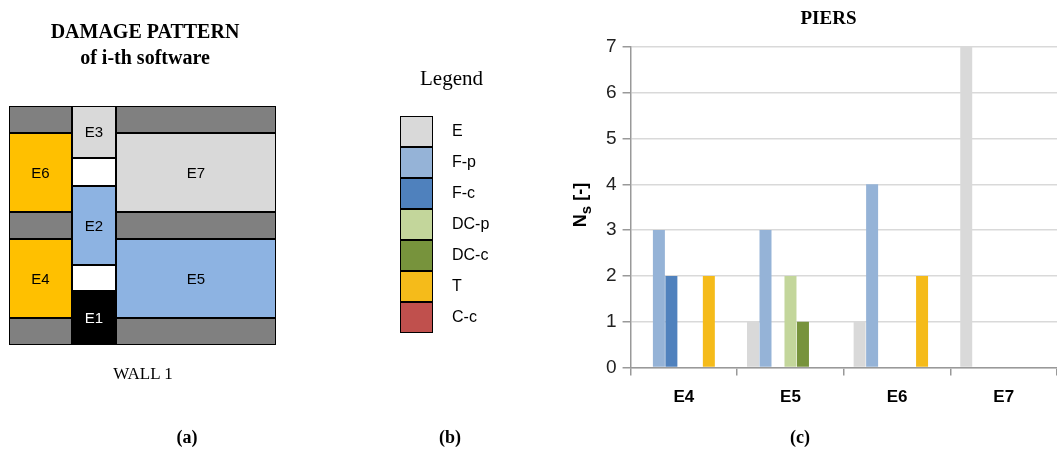  I want to click on y-tick-label: 2, so click(611, 275).